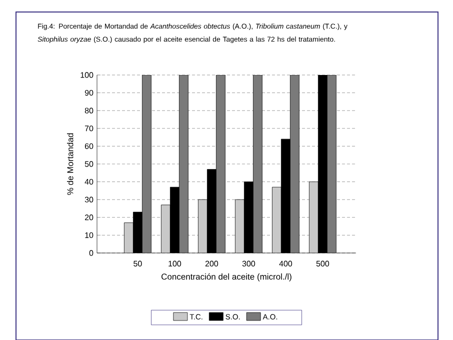  What do you see at coordinates (89, 129) in the screenshot?
I see `y-tick-label: 70` at bounding box center [89, 129].